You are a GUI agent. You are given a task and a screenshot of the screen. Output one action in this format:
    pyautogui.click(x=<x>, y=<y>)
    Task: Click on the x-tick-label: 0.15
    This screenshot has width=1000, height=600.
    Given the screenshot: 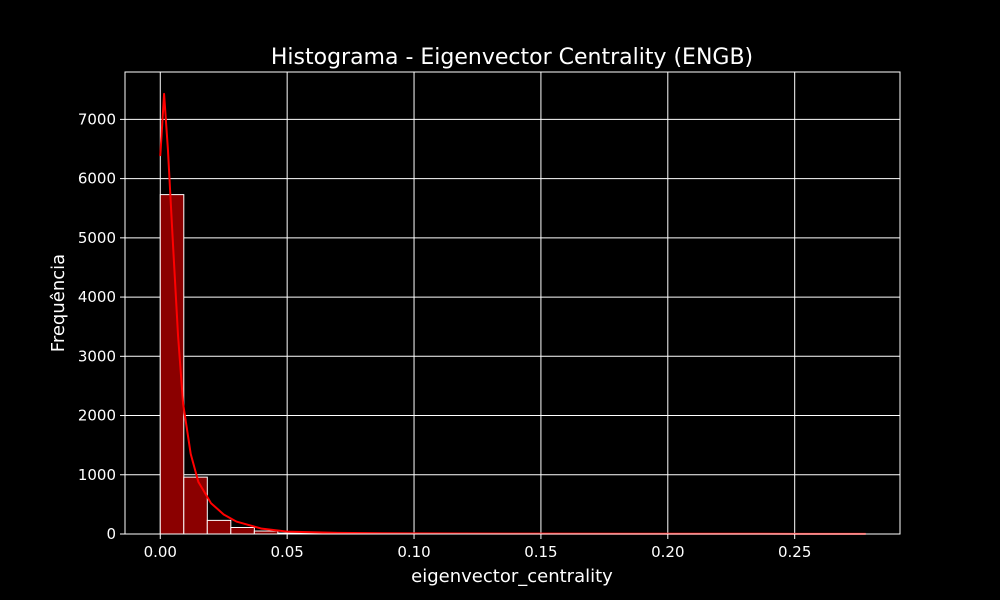 What is the action you would take?
    pyautogui.click(x=540, y=552)
    